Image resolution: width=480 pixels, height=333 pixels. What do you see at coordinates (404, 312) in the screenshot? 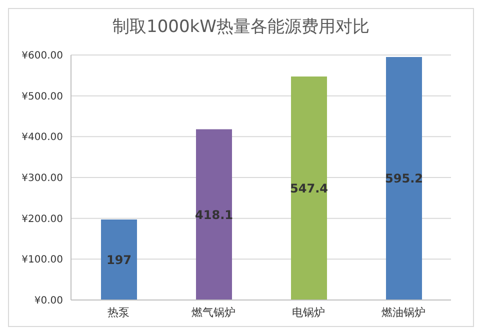
I see `x-tick-label: 燃油锅炉` at bounding box center [404, 312].